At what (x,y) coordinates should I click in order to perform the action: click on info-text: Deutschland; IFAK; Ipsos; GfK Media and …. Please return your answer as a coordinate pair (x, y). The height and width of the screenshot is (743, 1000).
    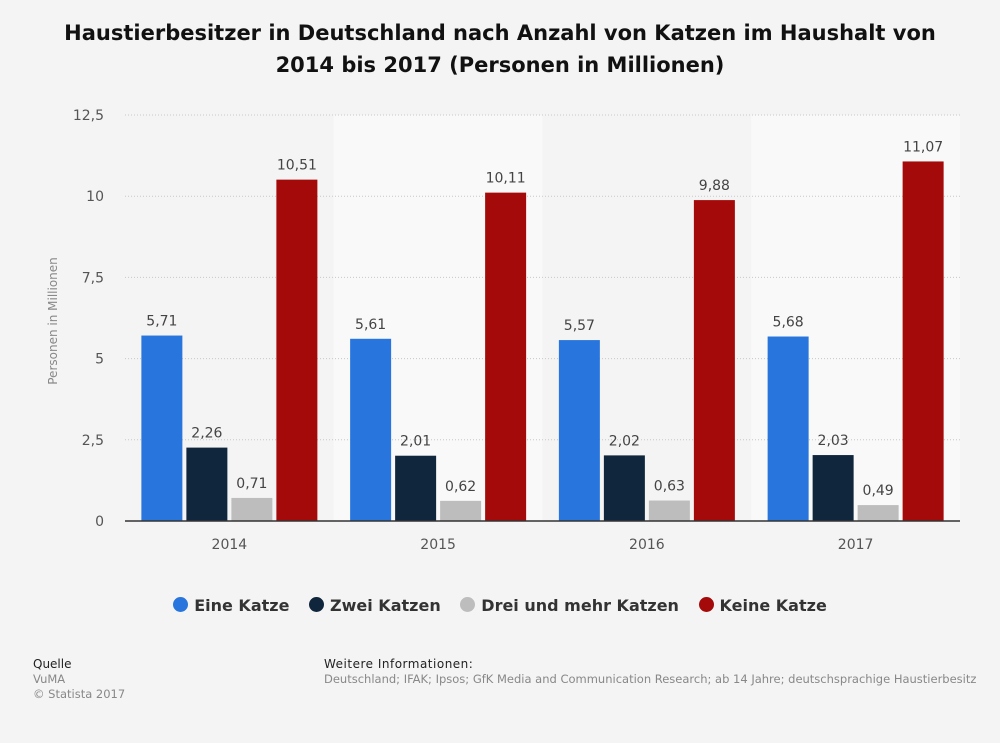
    Looking at the image, I should click on (650, 679).